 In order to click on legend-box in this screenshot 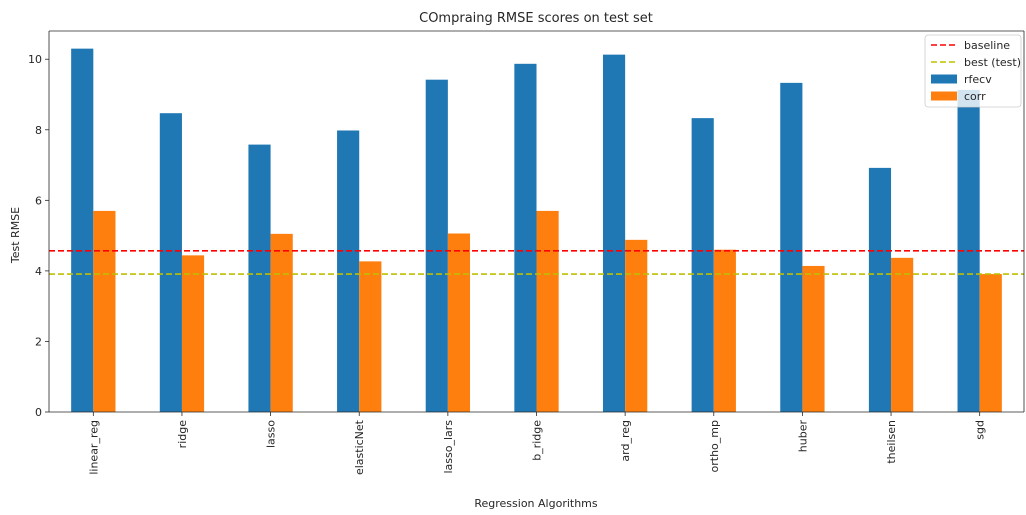, I will do `click(973, 71)`.